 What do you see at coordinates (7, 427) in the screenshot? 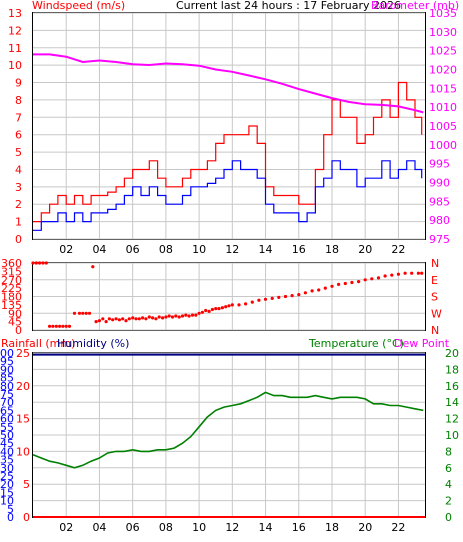
I see `humidity-tick-label: 55` at bounding box center [7, 427].